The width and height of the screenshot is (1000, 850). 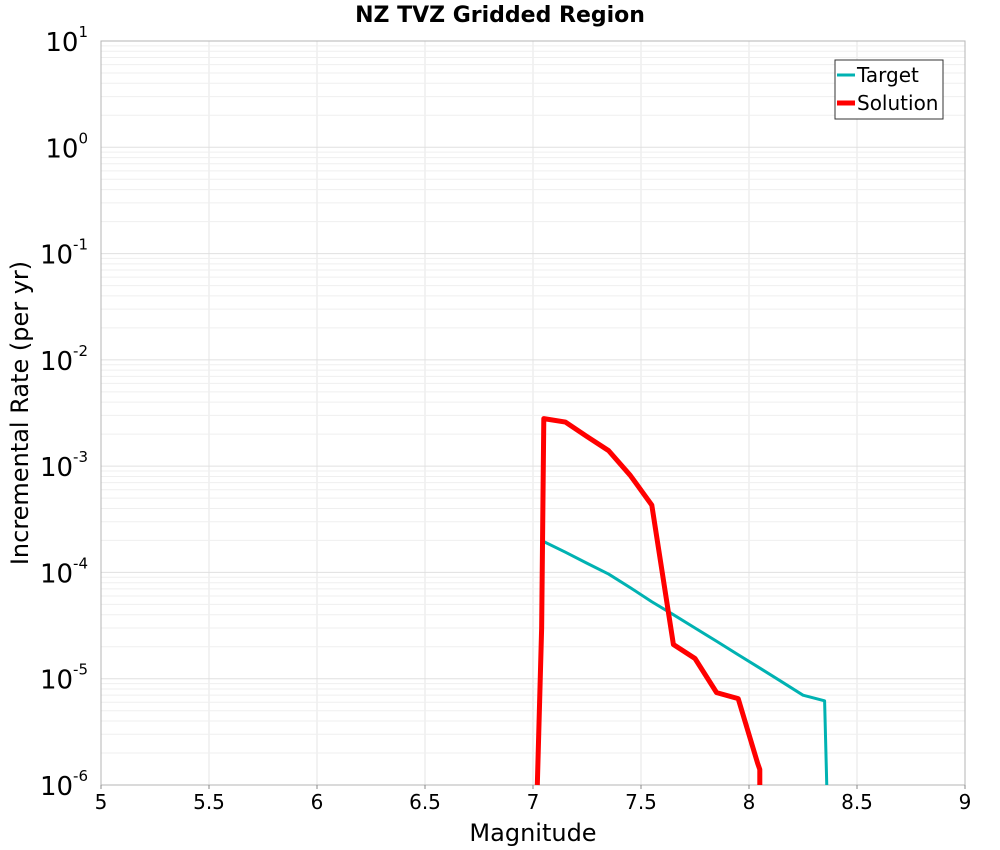 I want to click on x-tick-label: 8, so click(x=749, y=802).